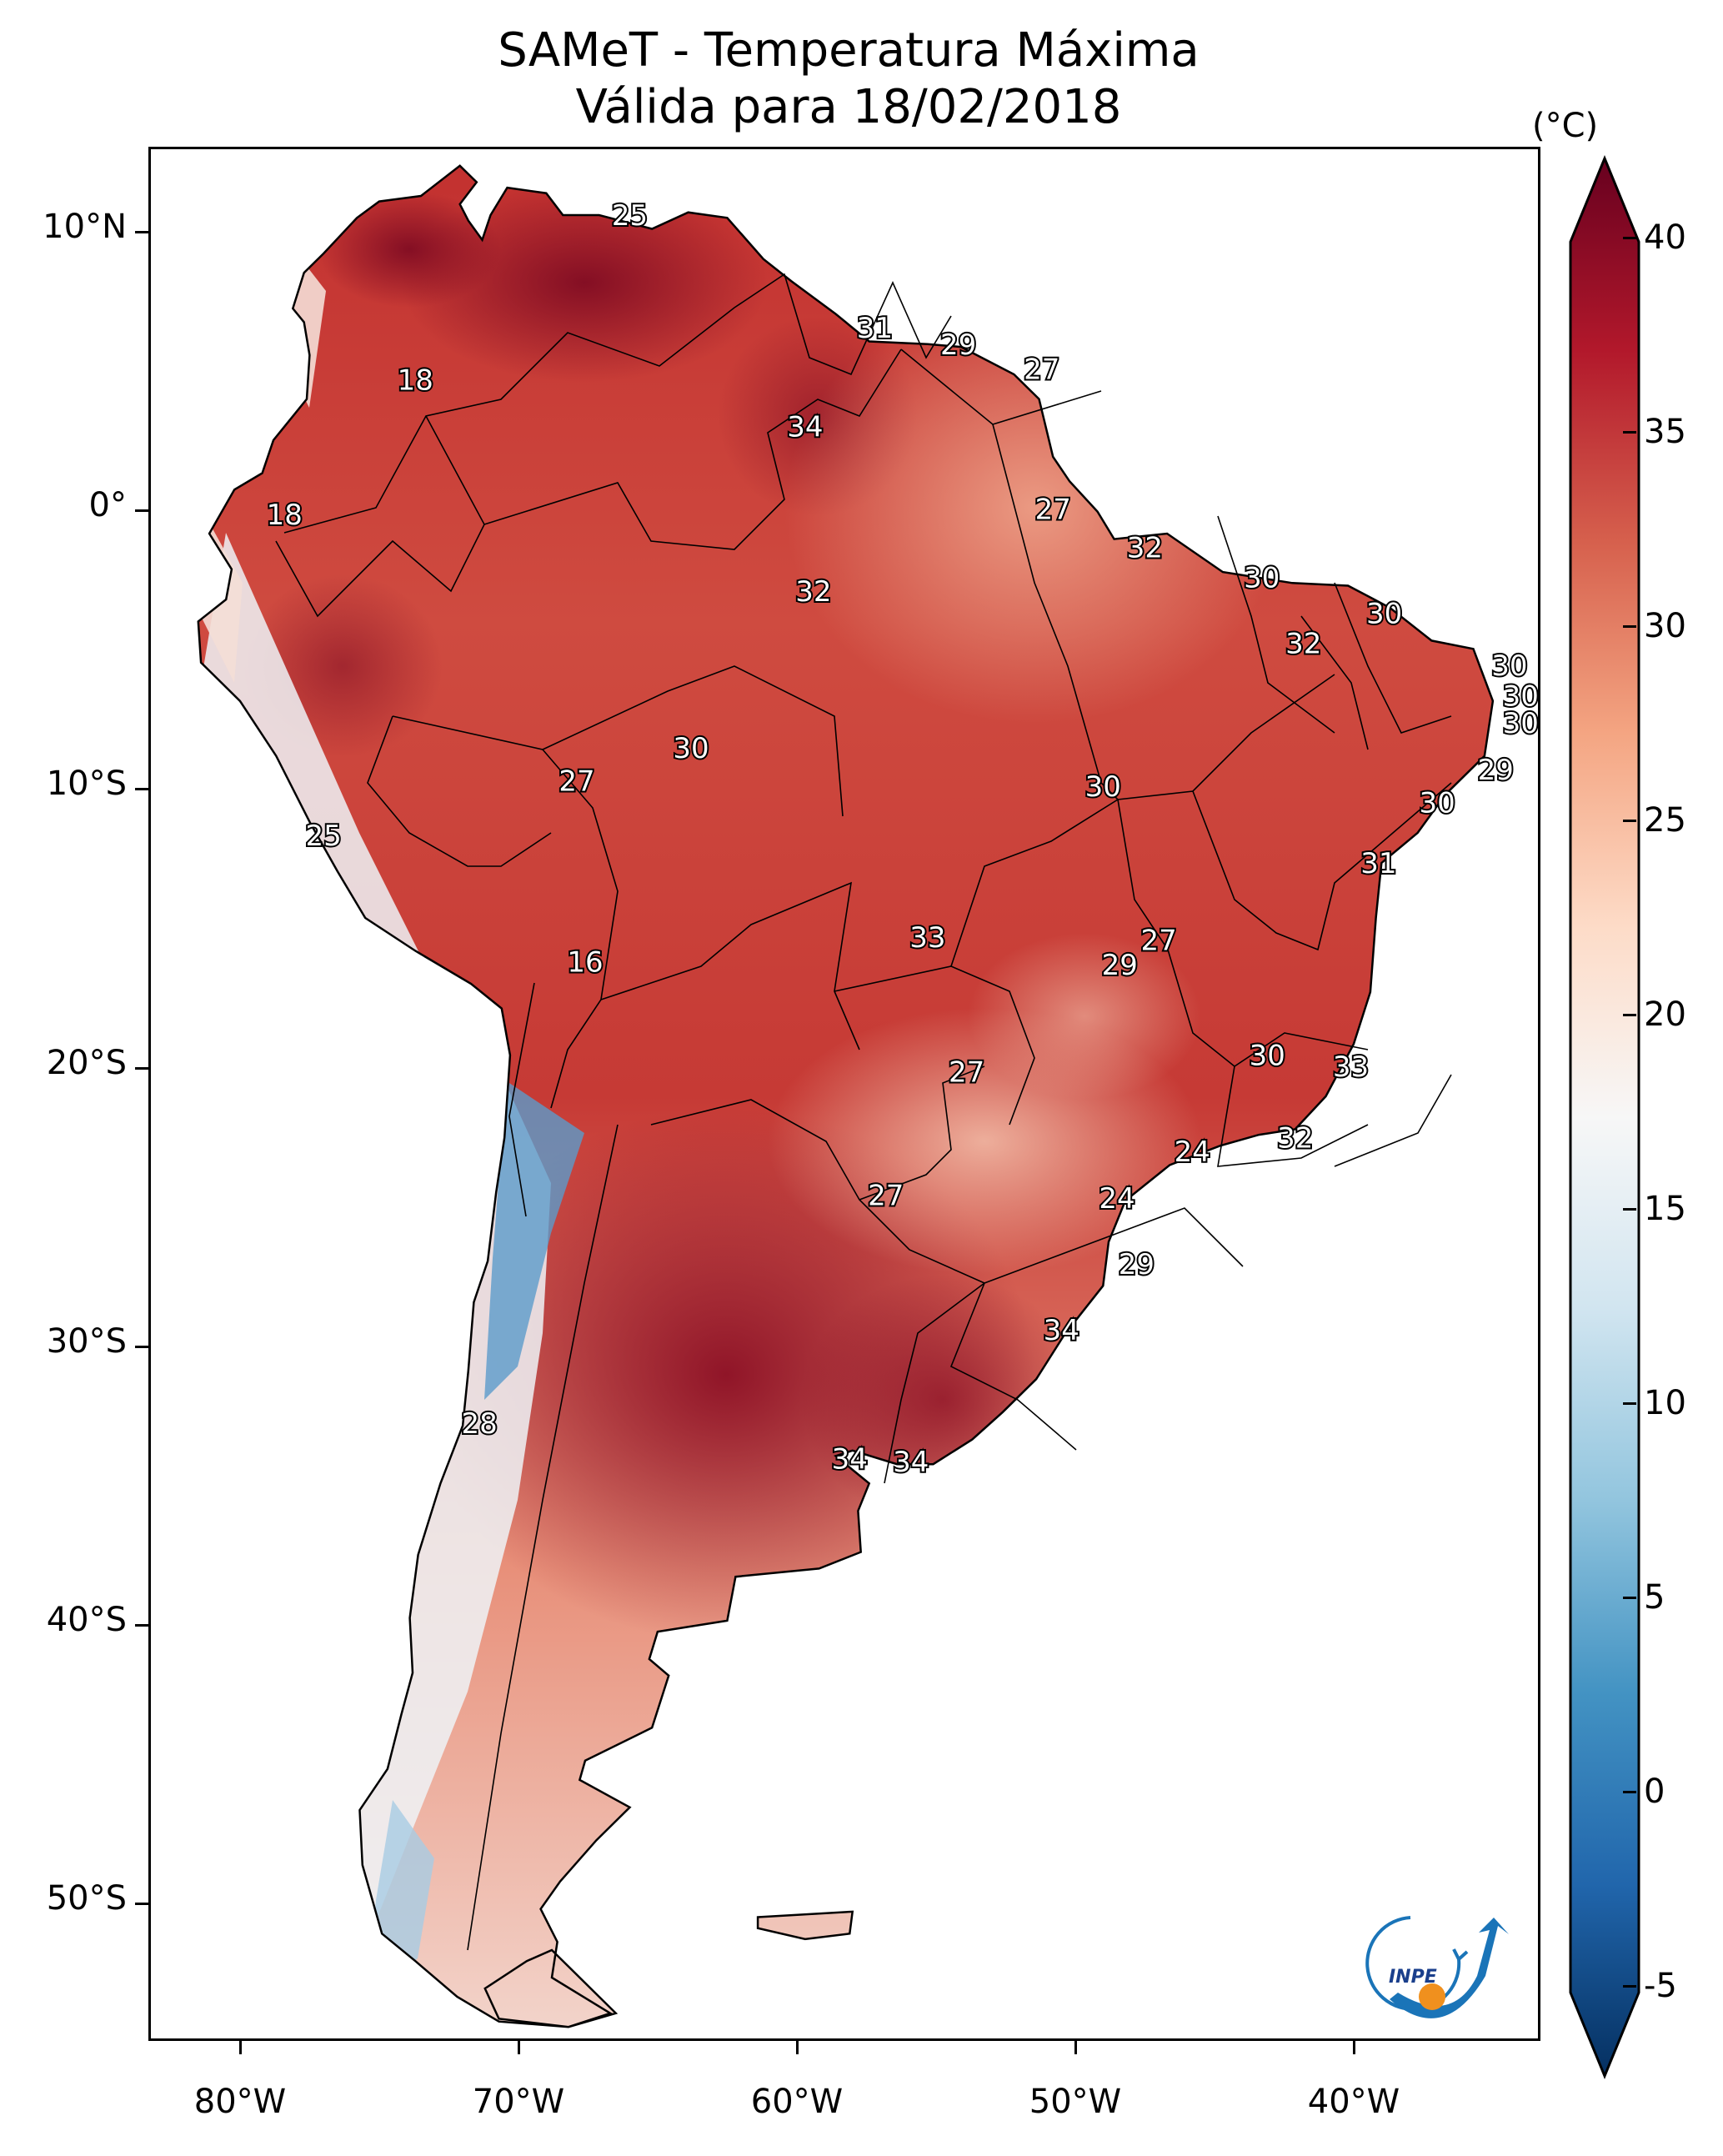 The width and height of the screenshot is (1723, 2156). Describe the element at coordinates (108, 505) in the screenshot. I see `lat-tick-0: 0°` at that location.